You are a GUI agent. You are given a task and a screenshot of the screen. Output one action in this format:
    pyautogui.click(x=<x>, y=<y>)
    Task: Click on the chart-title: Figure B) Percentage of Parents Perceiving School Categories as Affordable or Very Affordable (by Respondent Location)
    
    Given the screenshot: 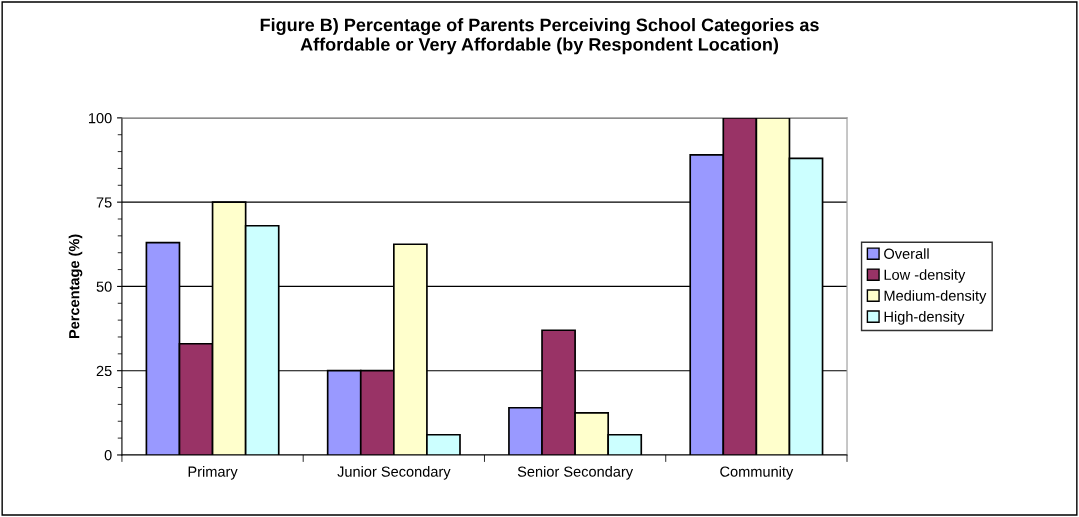 What is the action you would take?
    pyautogui.click(x=539, y=36)
    